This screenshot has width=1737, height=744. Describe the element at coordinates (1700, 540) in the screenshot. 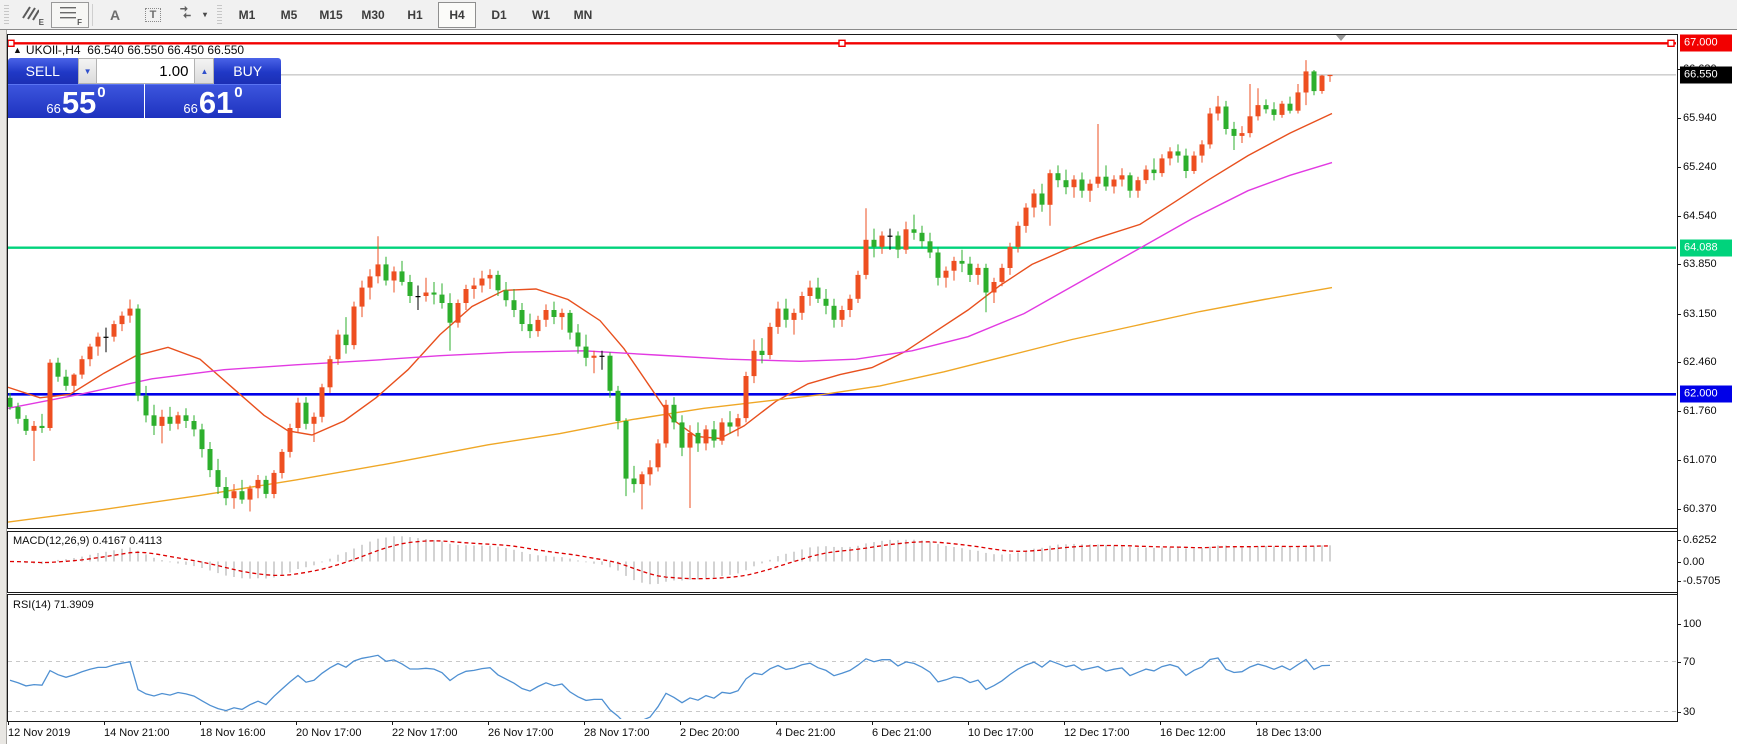

I see `macd-axis-label: 0.6252` at that location.